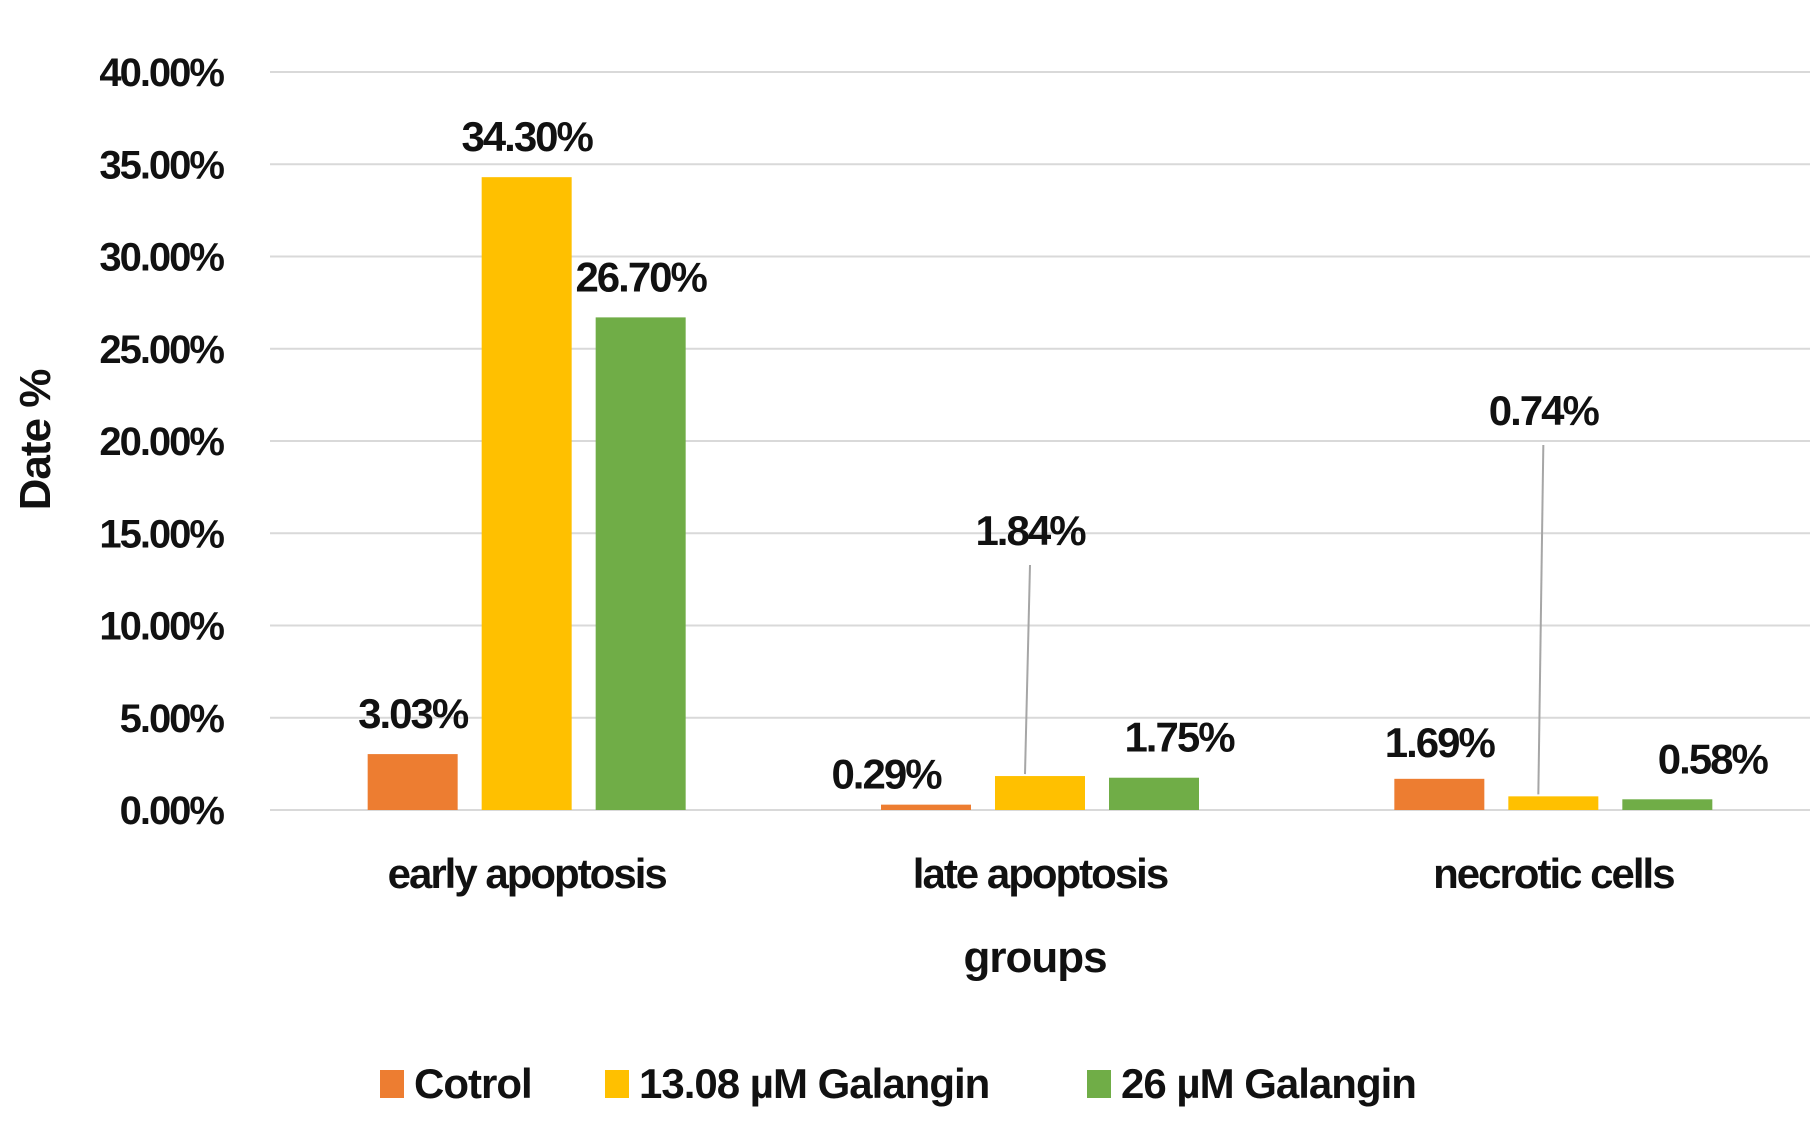 This screenshot has width=1820, height=1122. I want to click on x-axis-title: groups, so click(1034, 957).